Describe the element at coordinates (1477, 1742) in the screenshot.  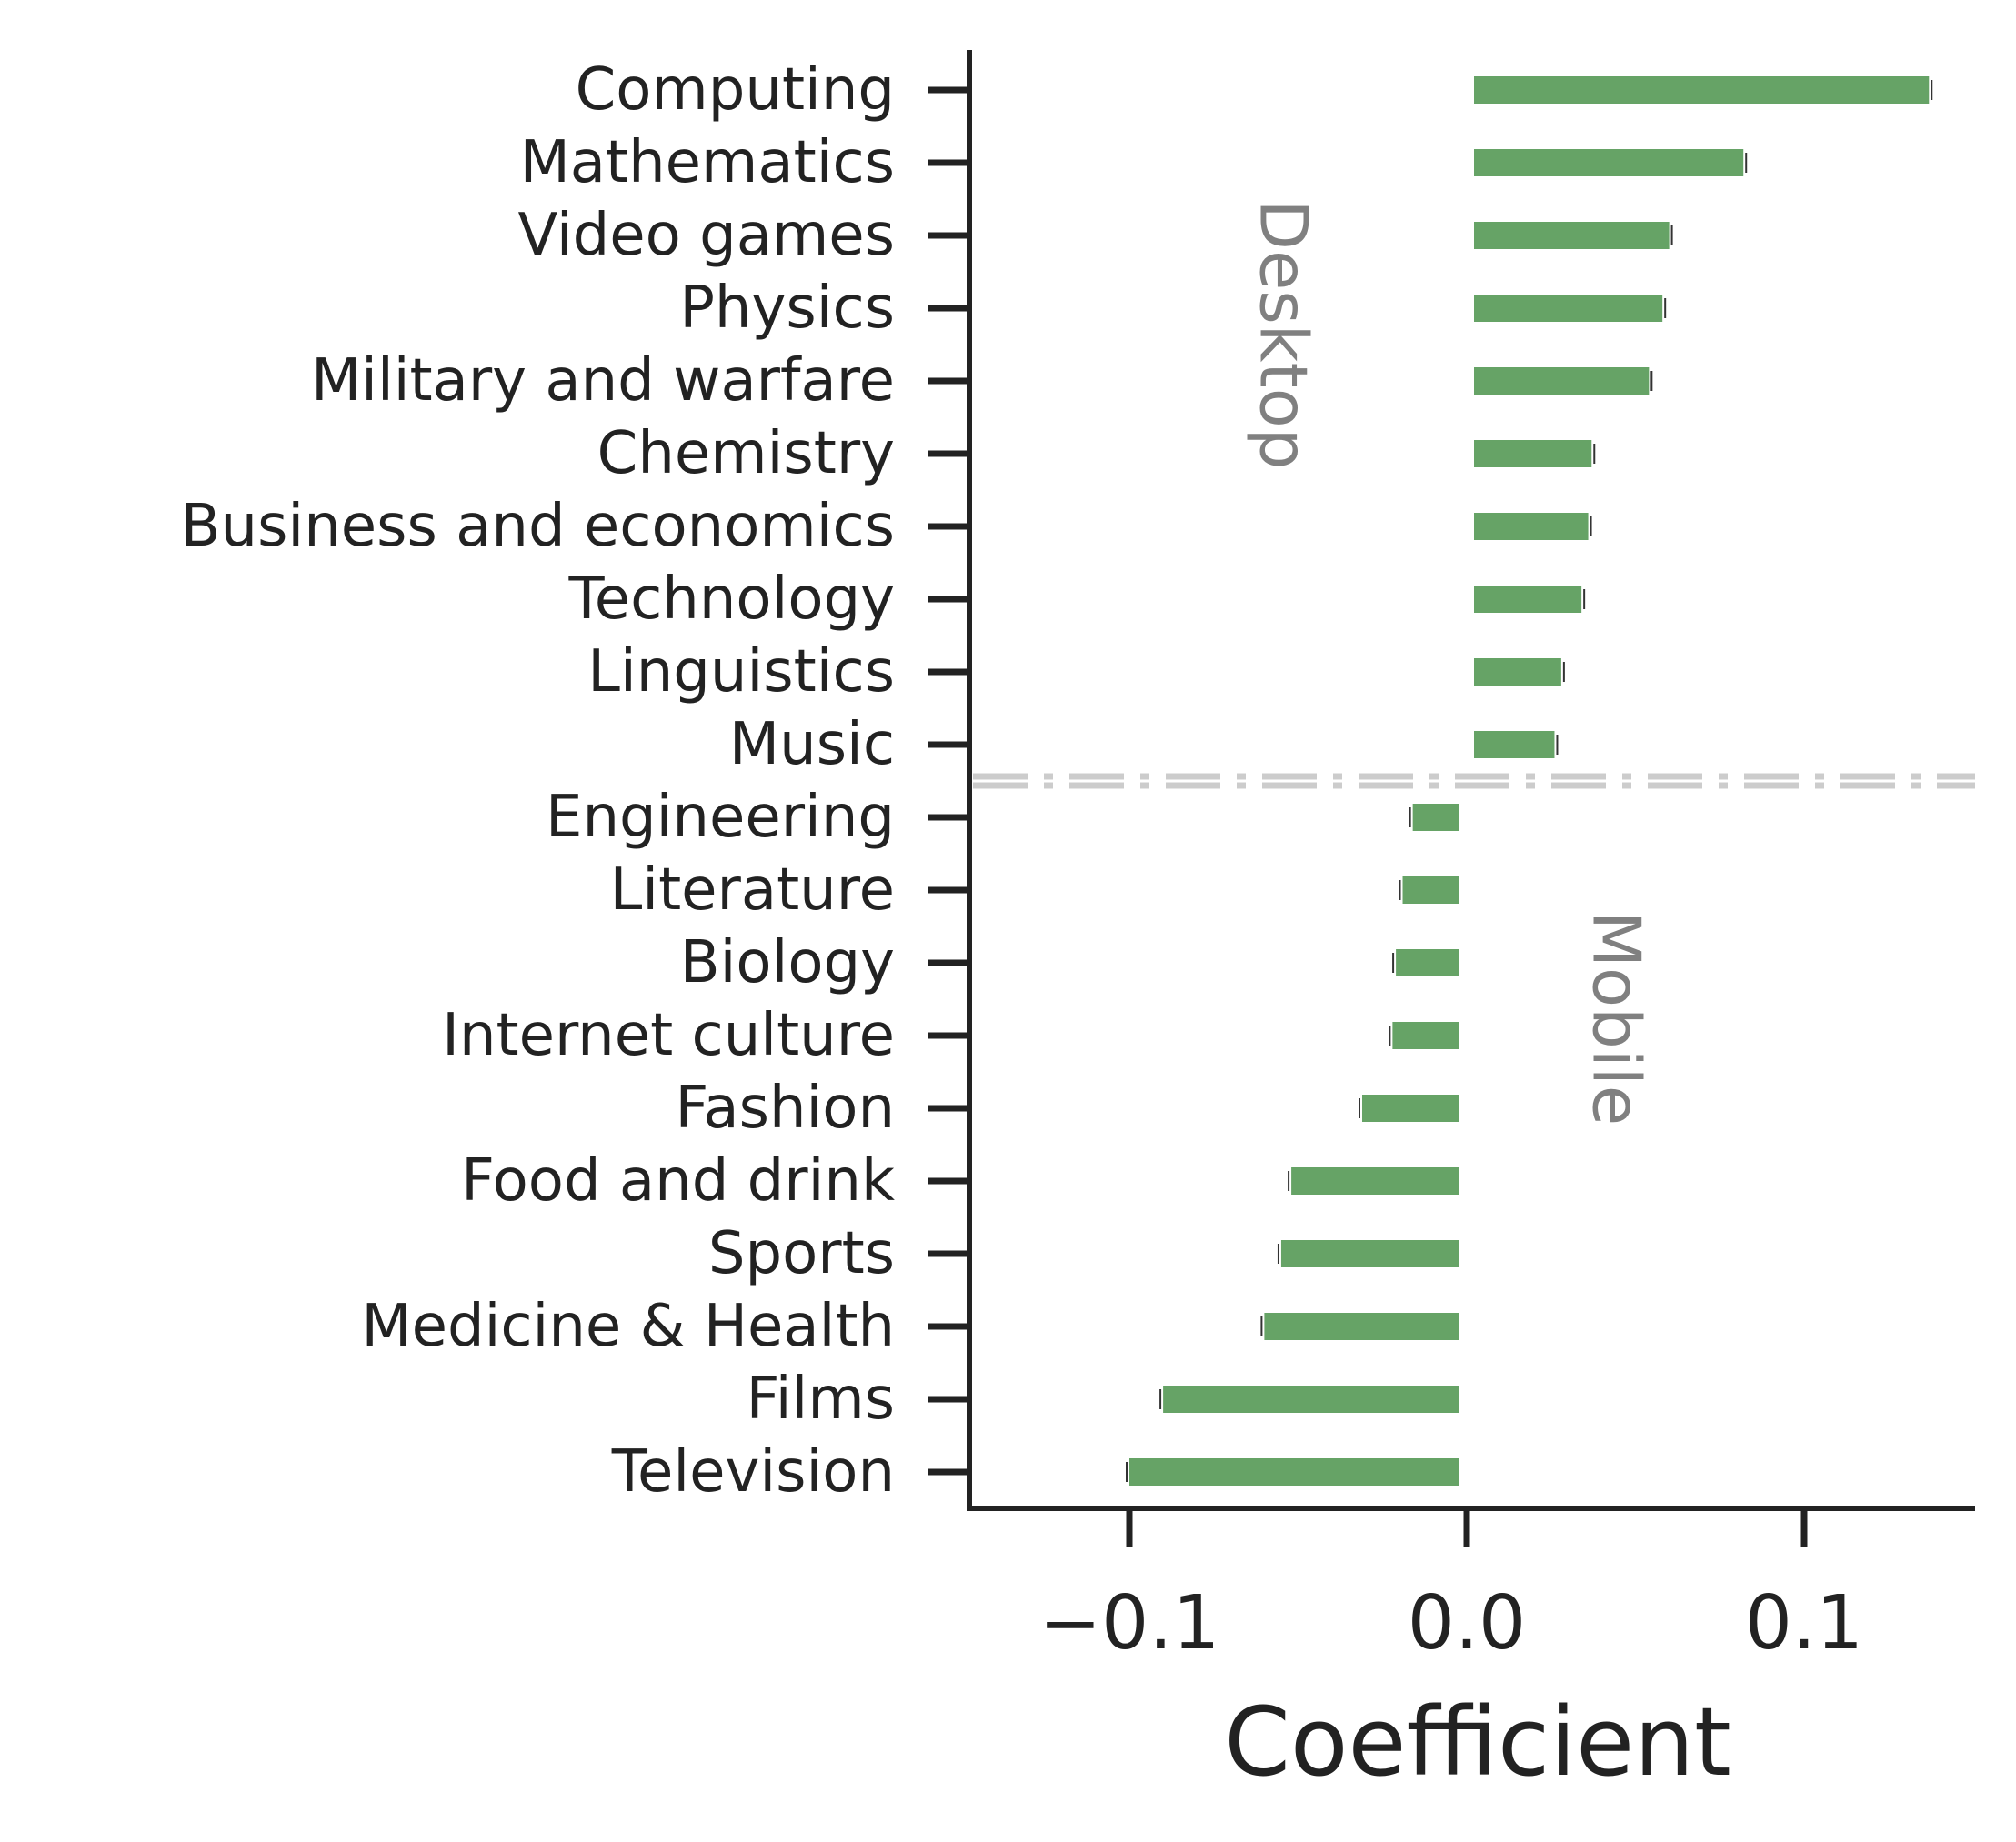
I see `x-axis-title: Coefficient` at that location.